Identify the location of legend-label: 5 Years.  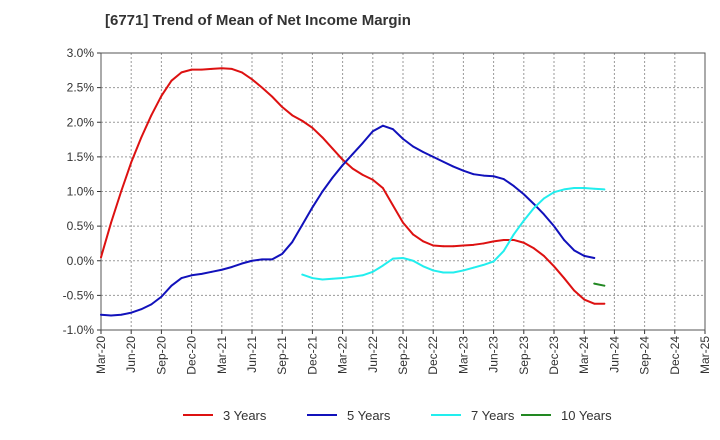
(369, 415).